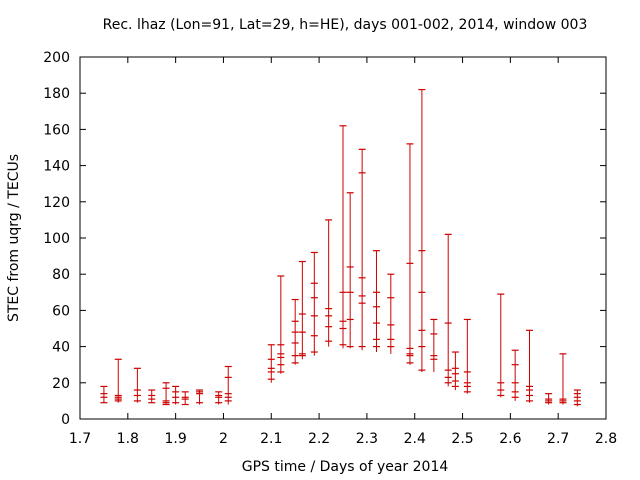 The image size is (640, 480). Describe the element at coordinates (345, 467) in the screenshot. I see `x-axis-label: GPS time / Days of year 2014` at that location.